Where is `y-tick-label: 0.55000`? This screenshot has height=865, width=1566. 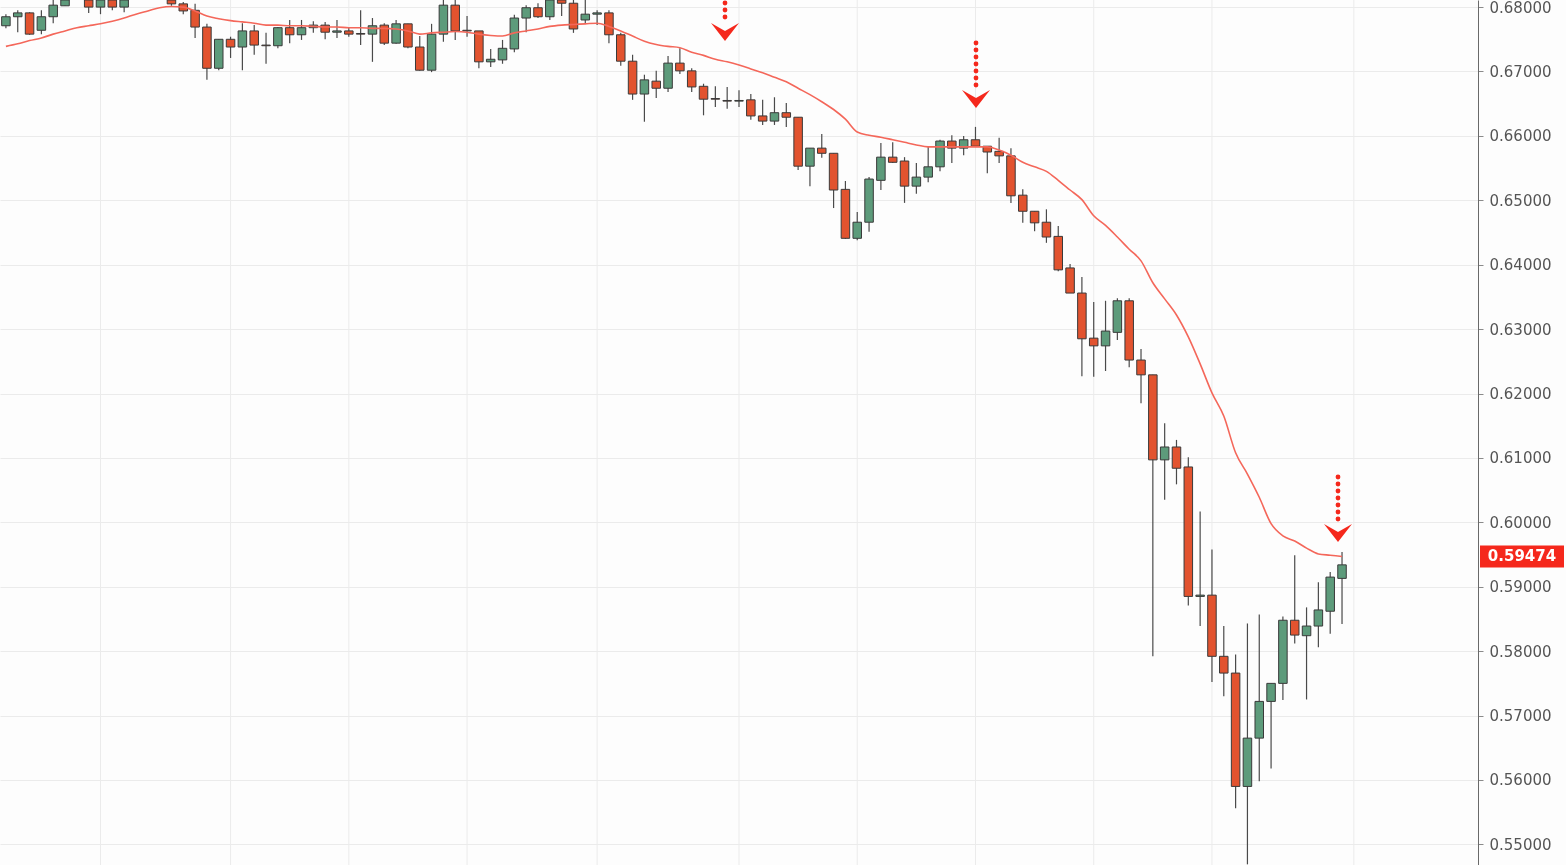
y-tick-label: 0.55000 is located at coordinates (1520, 844).